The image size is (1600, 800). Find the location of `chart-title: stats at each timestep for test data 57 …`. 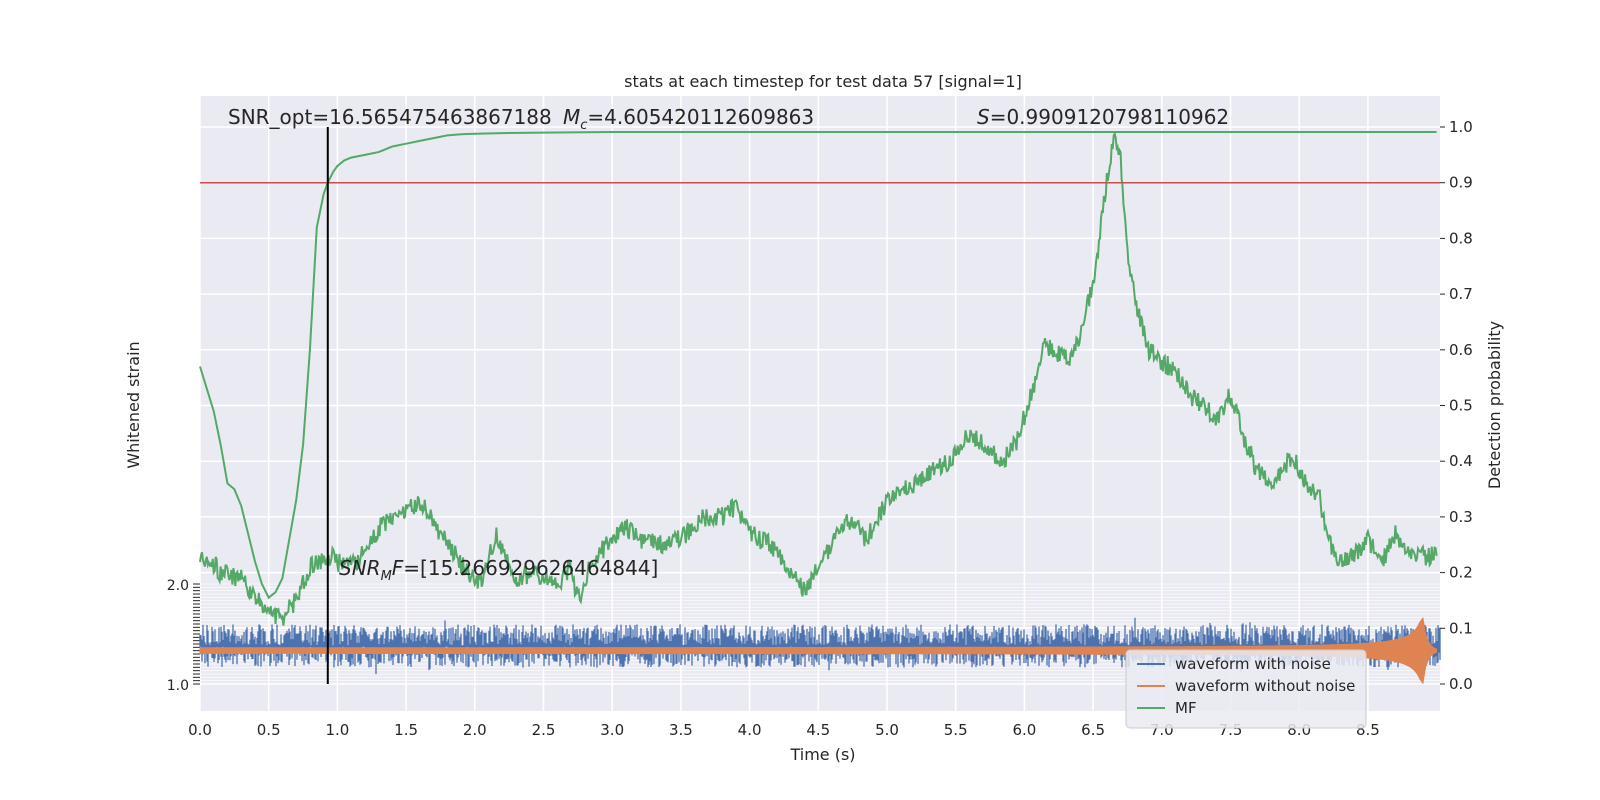

chart-title: stats at each timestep for test data 57 … is located at coordinates (823, 81).